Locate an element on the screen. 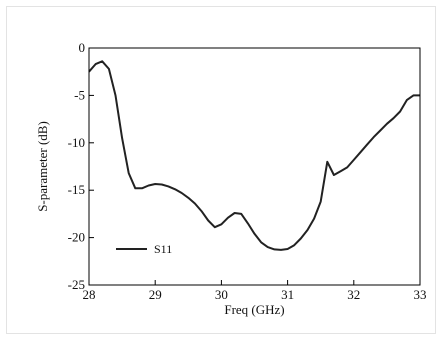  x-tick-label-29: 29 is located at coordinates (155, 294).